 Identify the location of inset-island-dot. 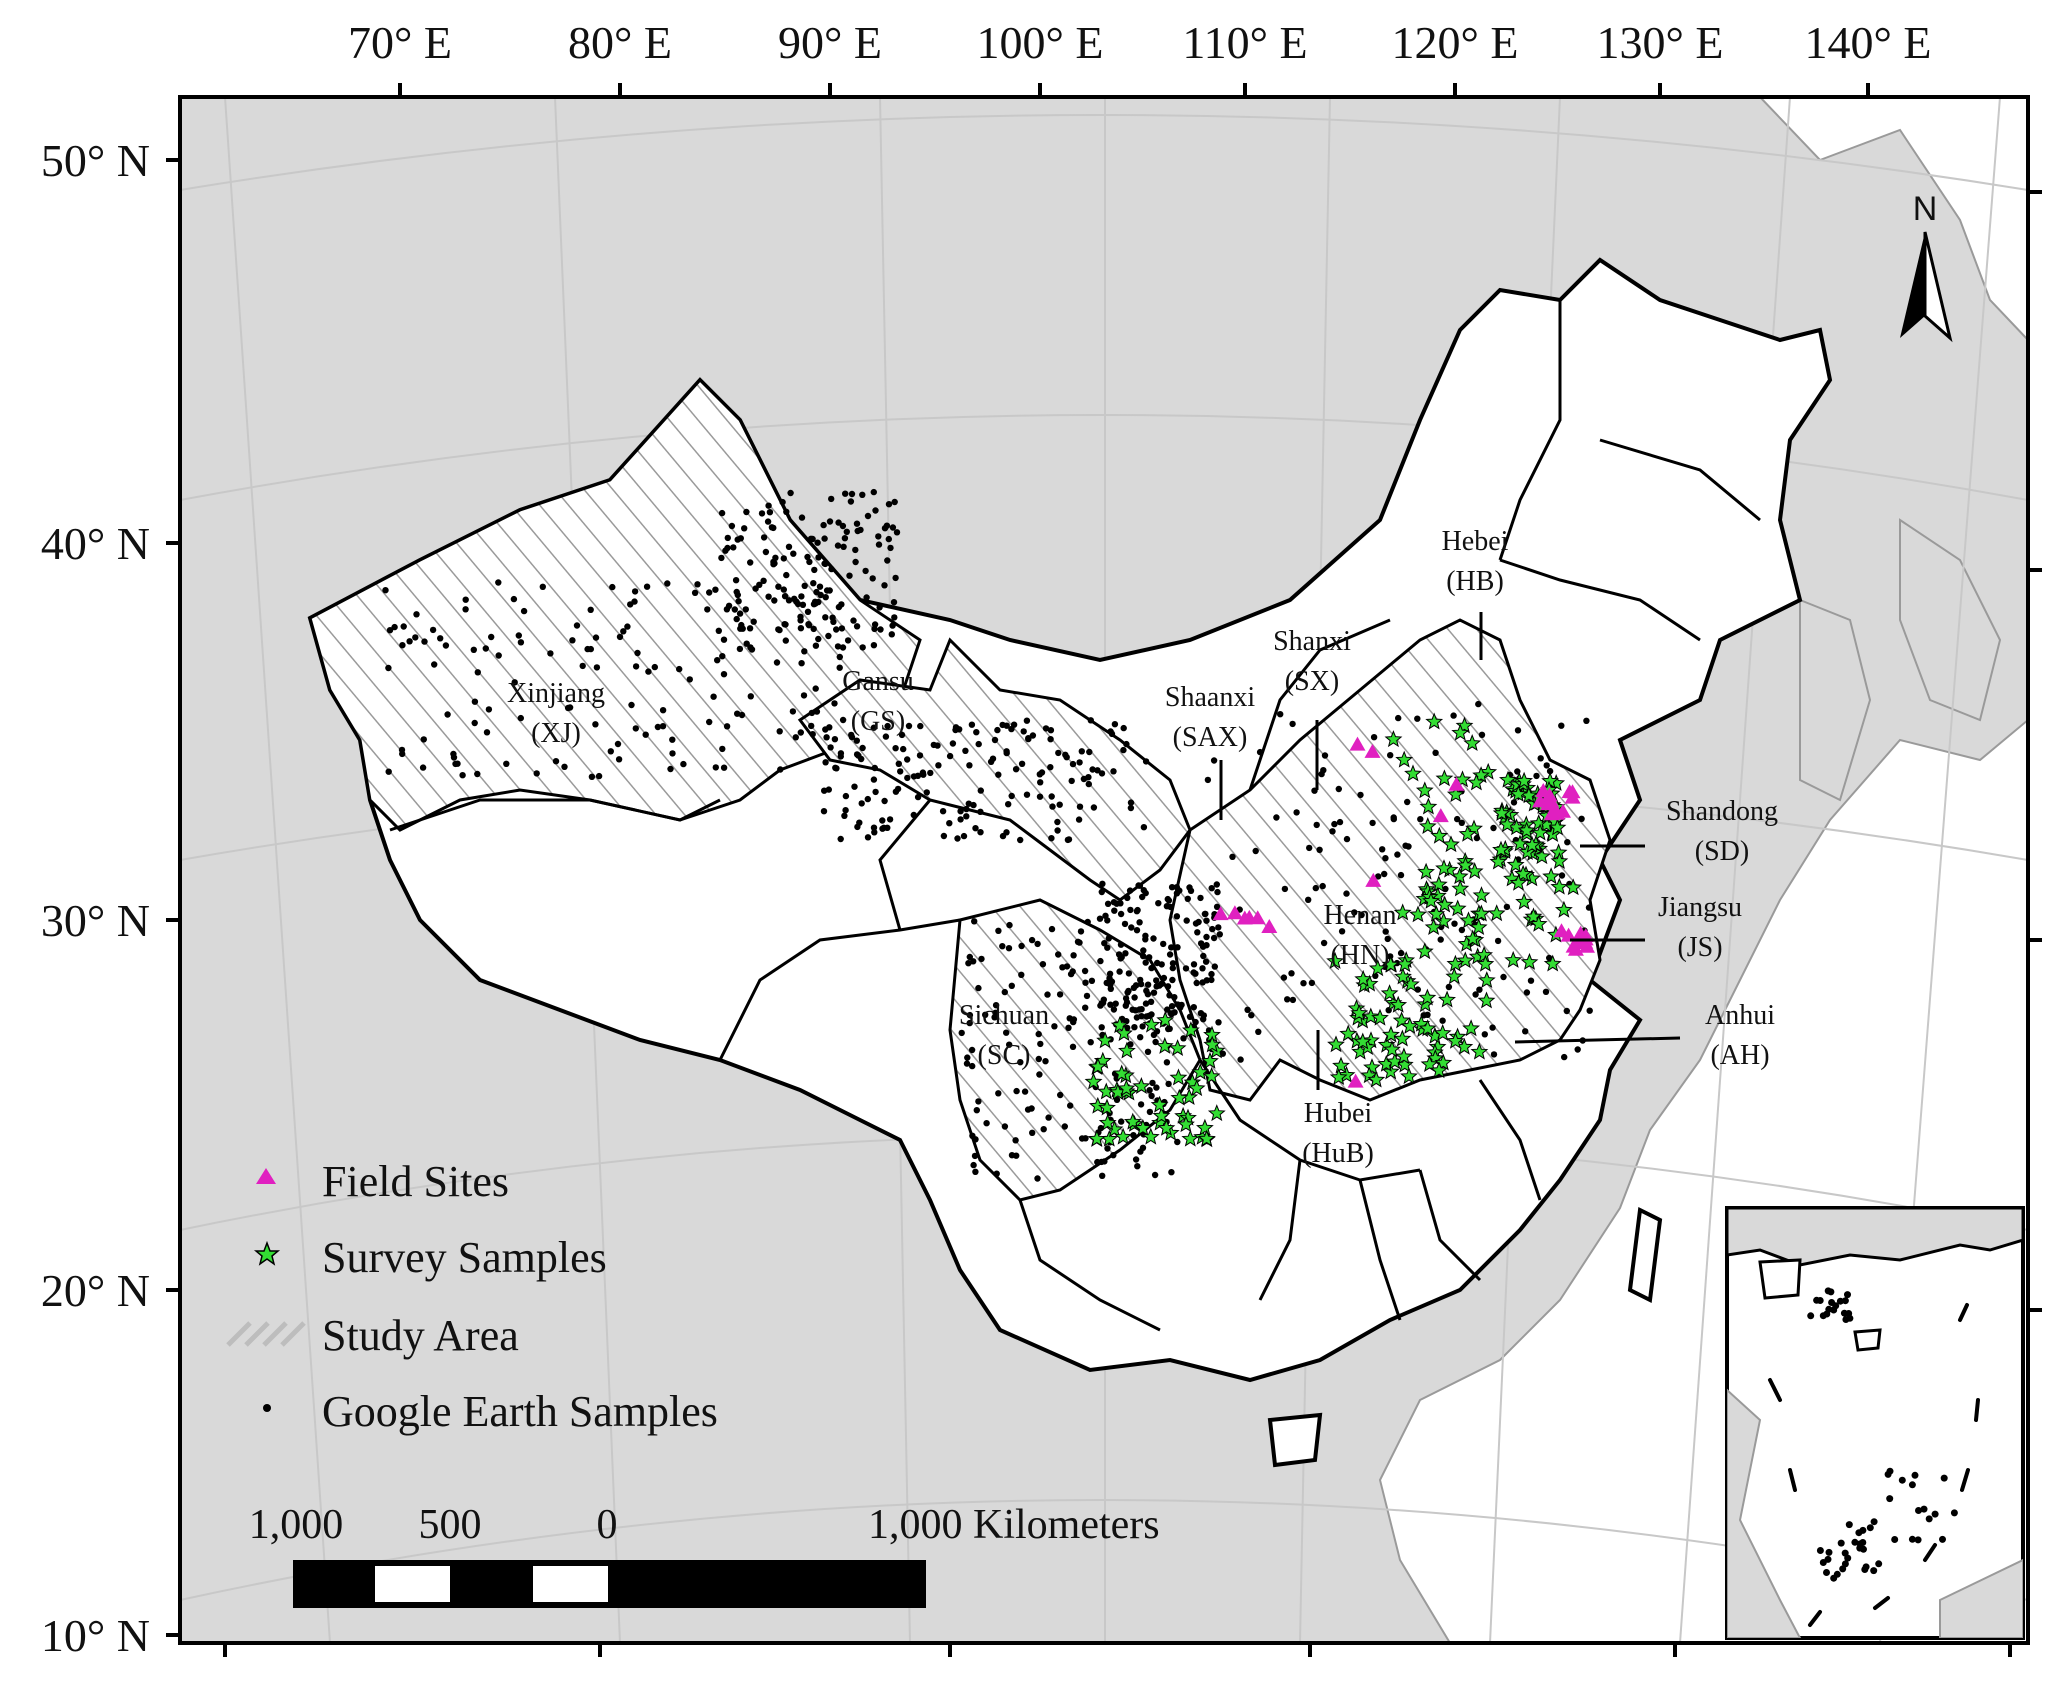
(1845, 1564).